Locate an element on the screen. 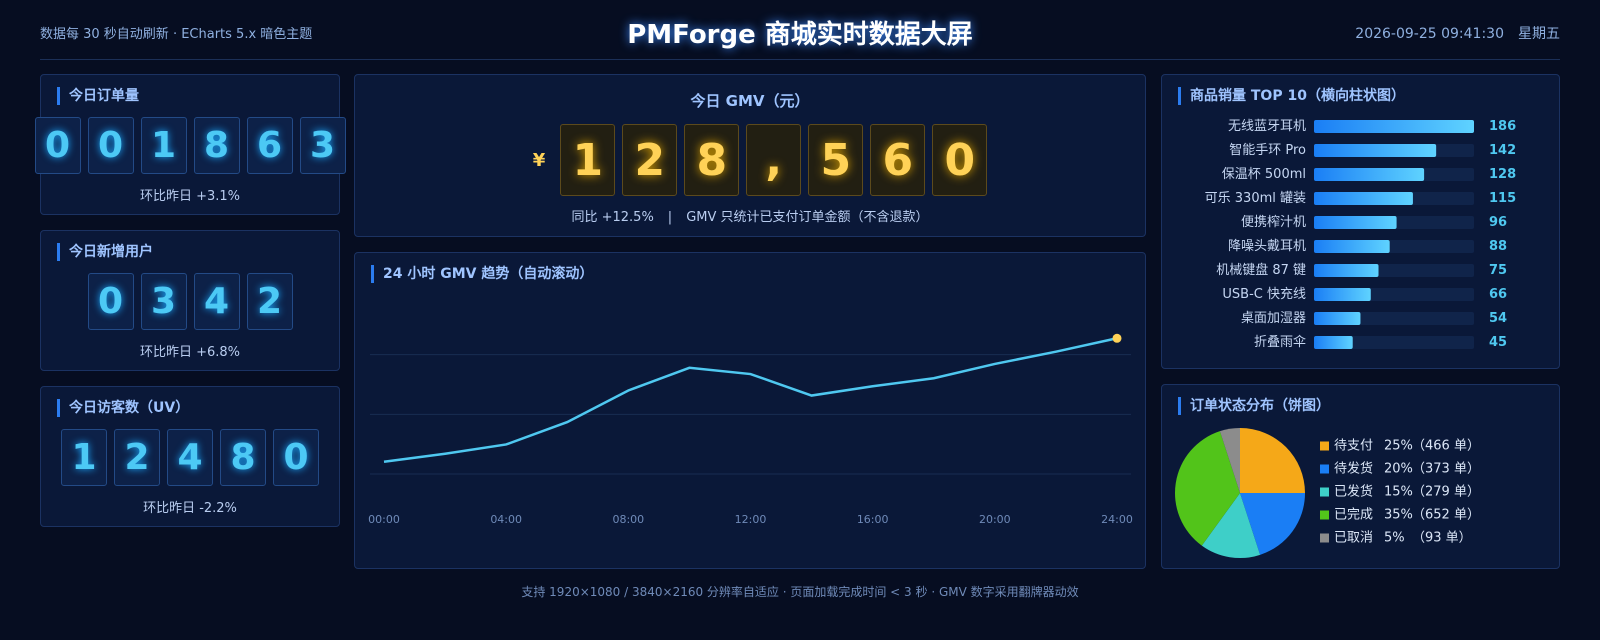  digit: 6 is located at coordinates (269, 145).